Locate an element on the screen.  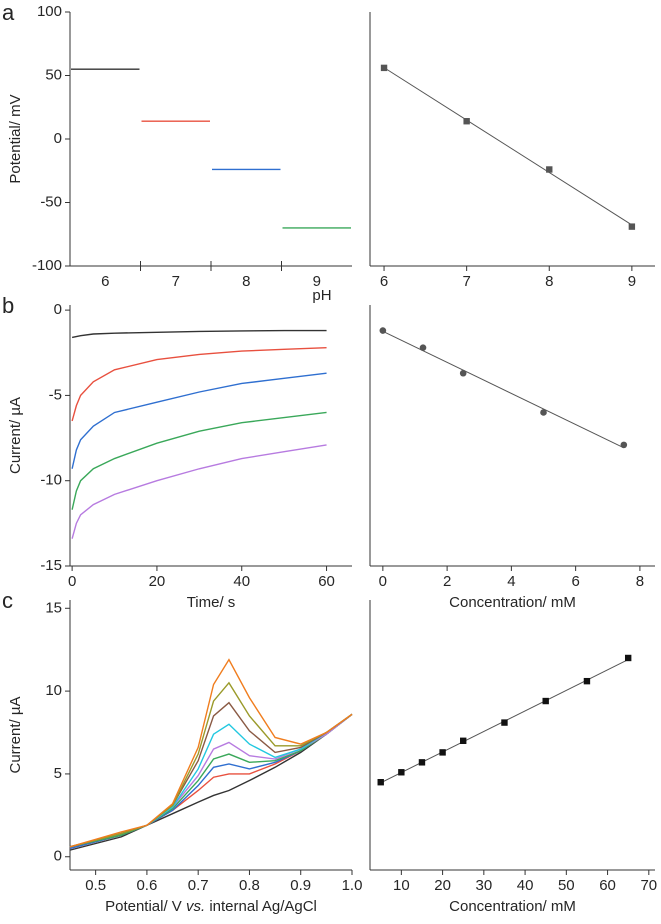
x-tick-label: 10 is located at coordinates (401, 885).